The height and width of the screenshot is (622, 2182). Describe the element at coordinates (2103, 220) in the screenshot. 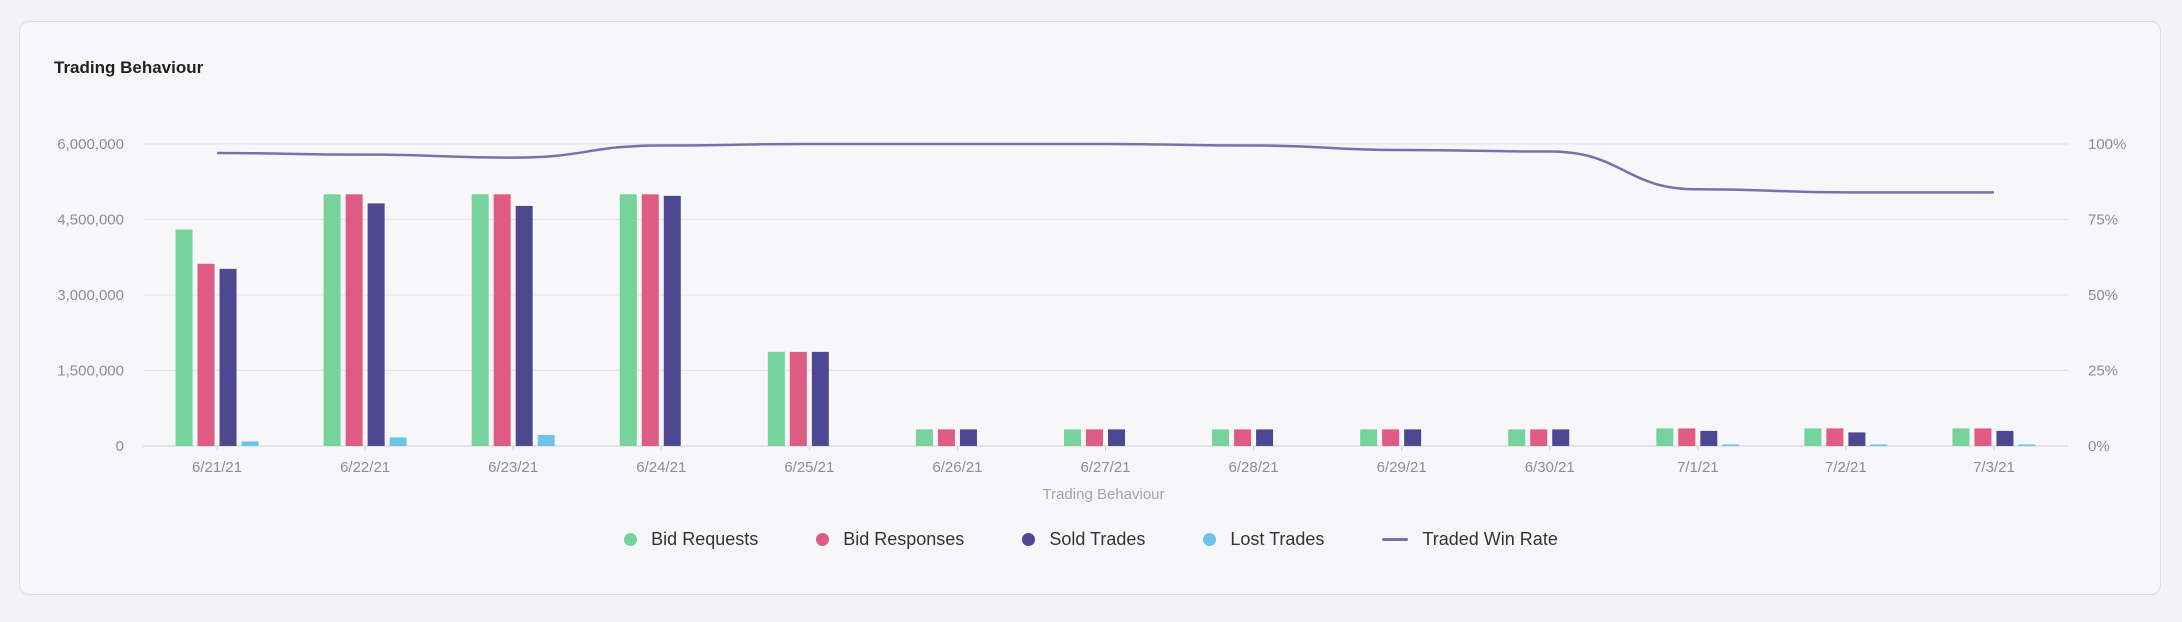

I see `y2-tick-label: 75%` at that location.